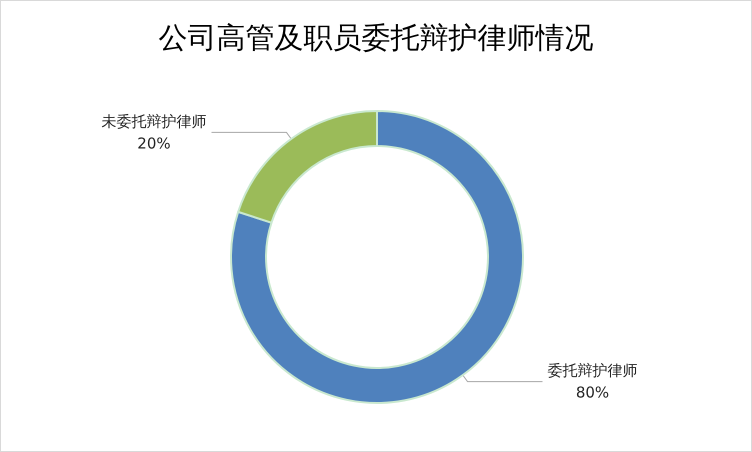 This screenshot has width=752, height=452. What do you see at coordinates (376, 38) in the screenshot?
I see `chart-title: 公司高管及职员委托辩护律师情况` at bounding box center [376, 38].